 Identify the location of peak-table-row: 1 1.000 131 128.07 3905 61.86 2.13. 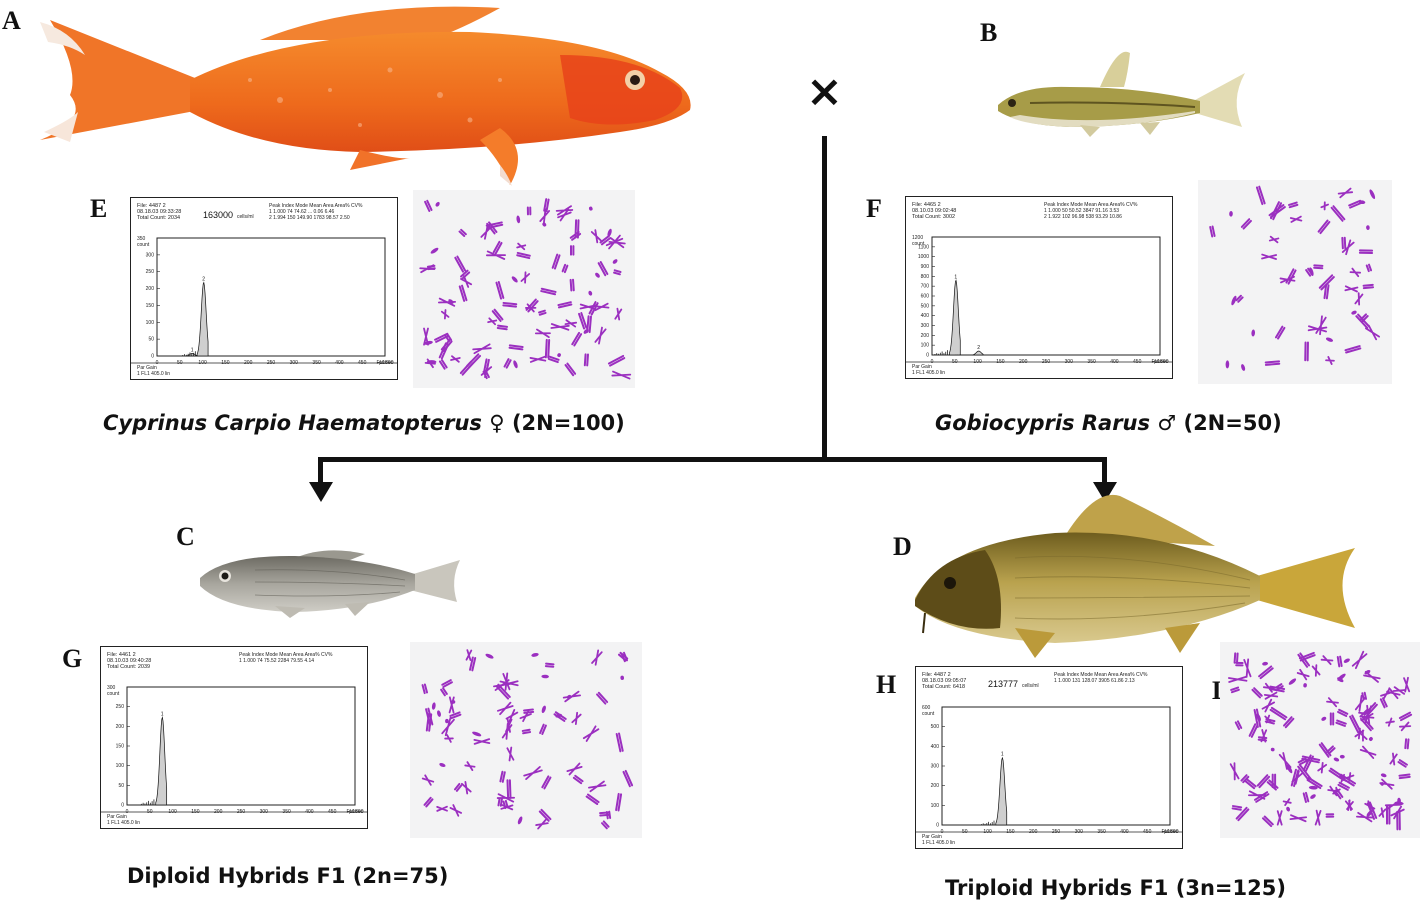
(1094, 681).